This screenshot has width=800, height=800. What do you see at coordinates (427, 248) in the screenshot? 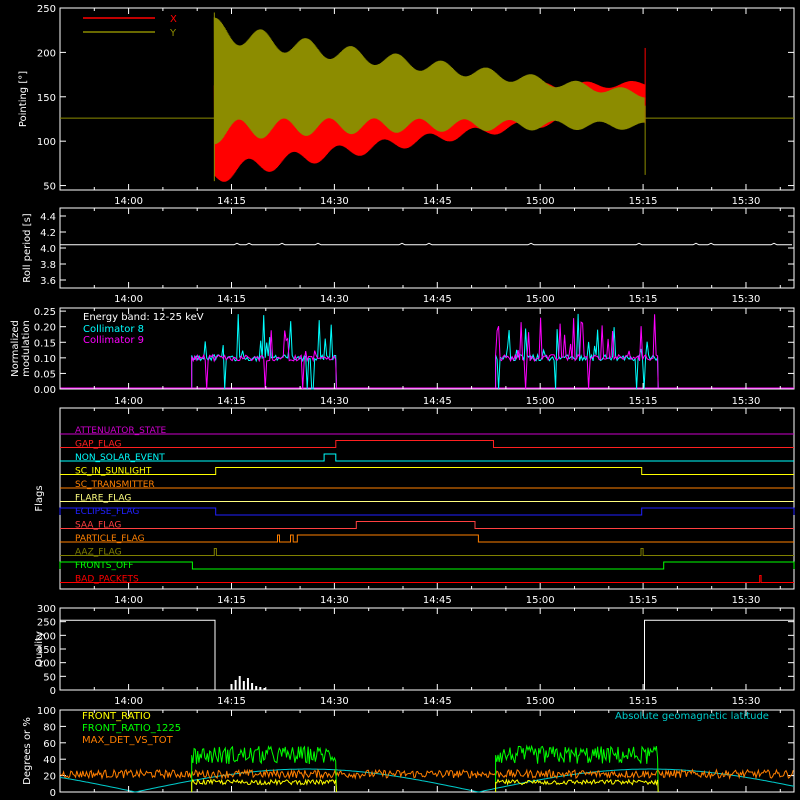
I see `roll-period-frame` at bounding box center [427, 248].